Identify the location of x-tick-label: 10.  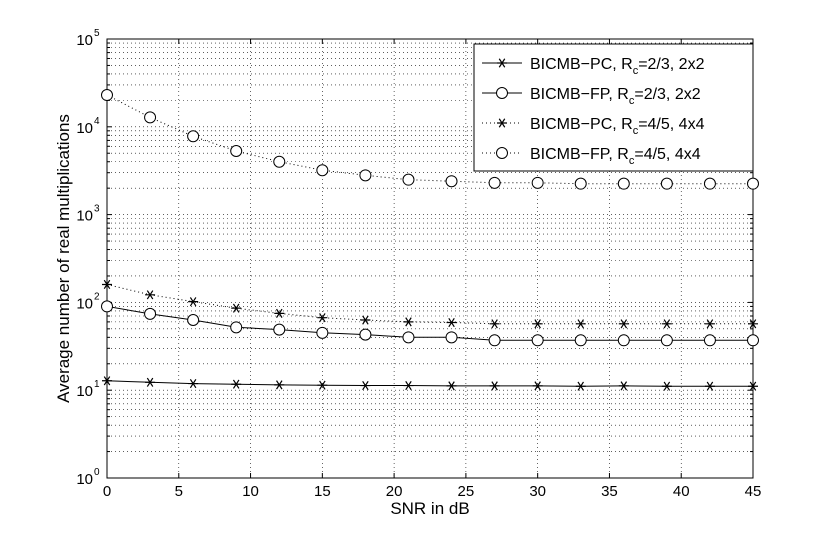
(250, 491).